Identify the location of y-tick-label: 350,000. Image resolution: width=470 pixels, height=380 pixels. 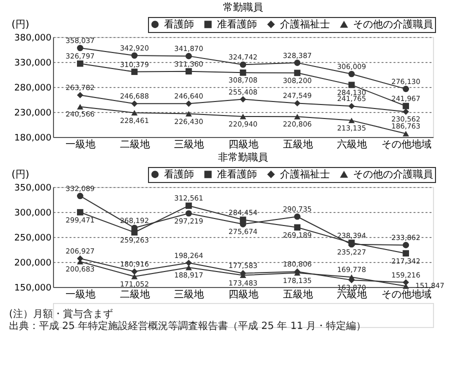
(33, 189).